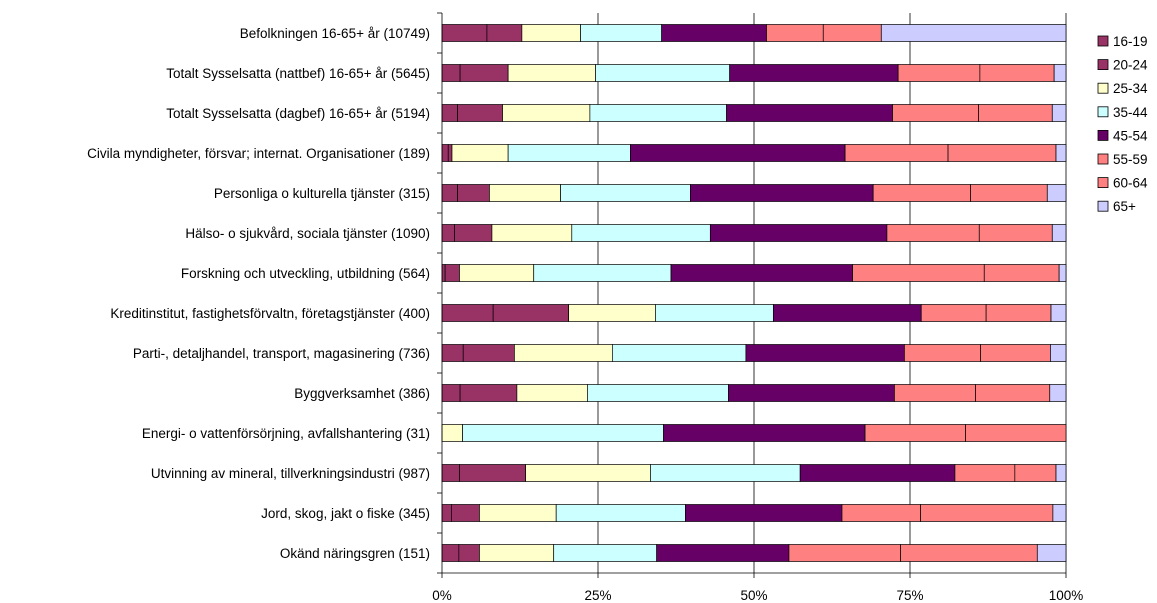 The width and height of the screenshot is (1157, 603). I want to click on legend: 16-19 20-24 25-34 35-44 45-54 55-59 60-64 65+, so click(1122, 124).